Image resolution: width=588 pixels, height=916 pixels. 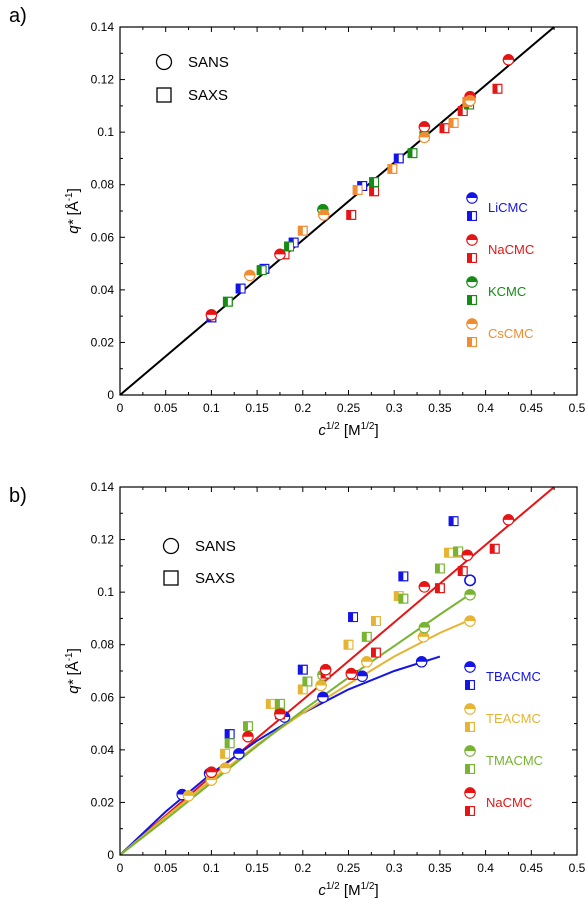 I want to click on legend-label: TBACMC, so click(x=513, y=676).